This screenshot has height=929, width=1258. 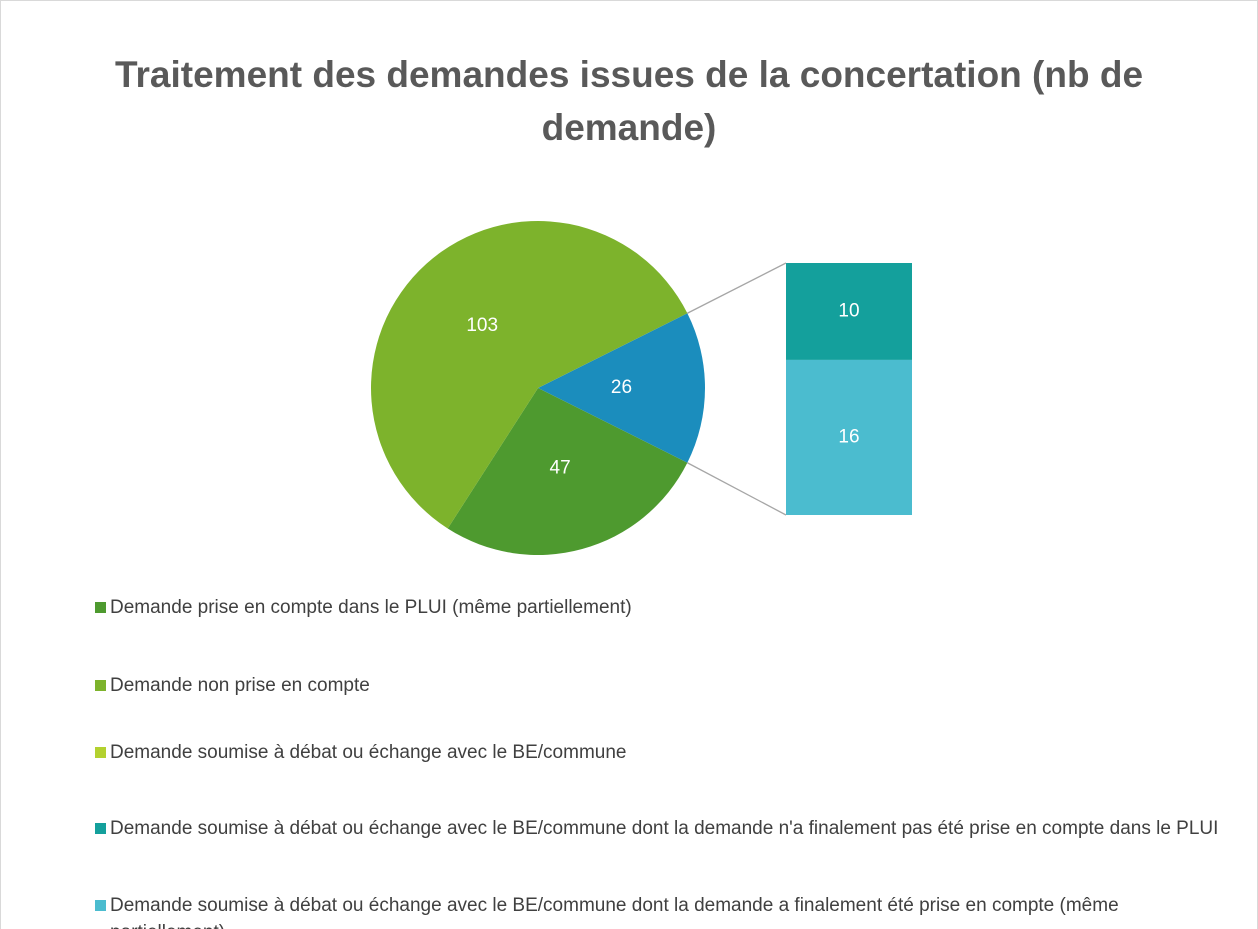 I want to click on pie-slice-other, so click(x=622, y=388).